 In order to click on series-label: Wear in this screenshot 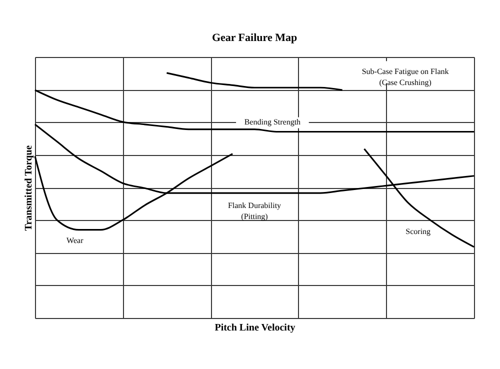, I will do `click(75, 240)`.